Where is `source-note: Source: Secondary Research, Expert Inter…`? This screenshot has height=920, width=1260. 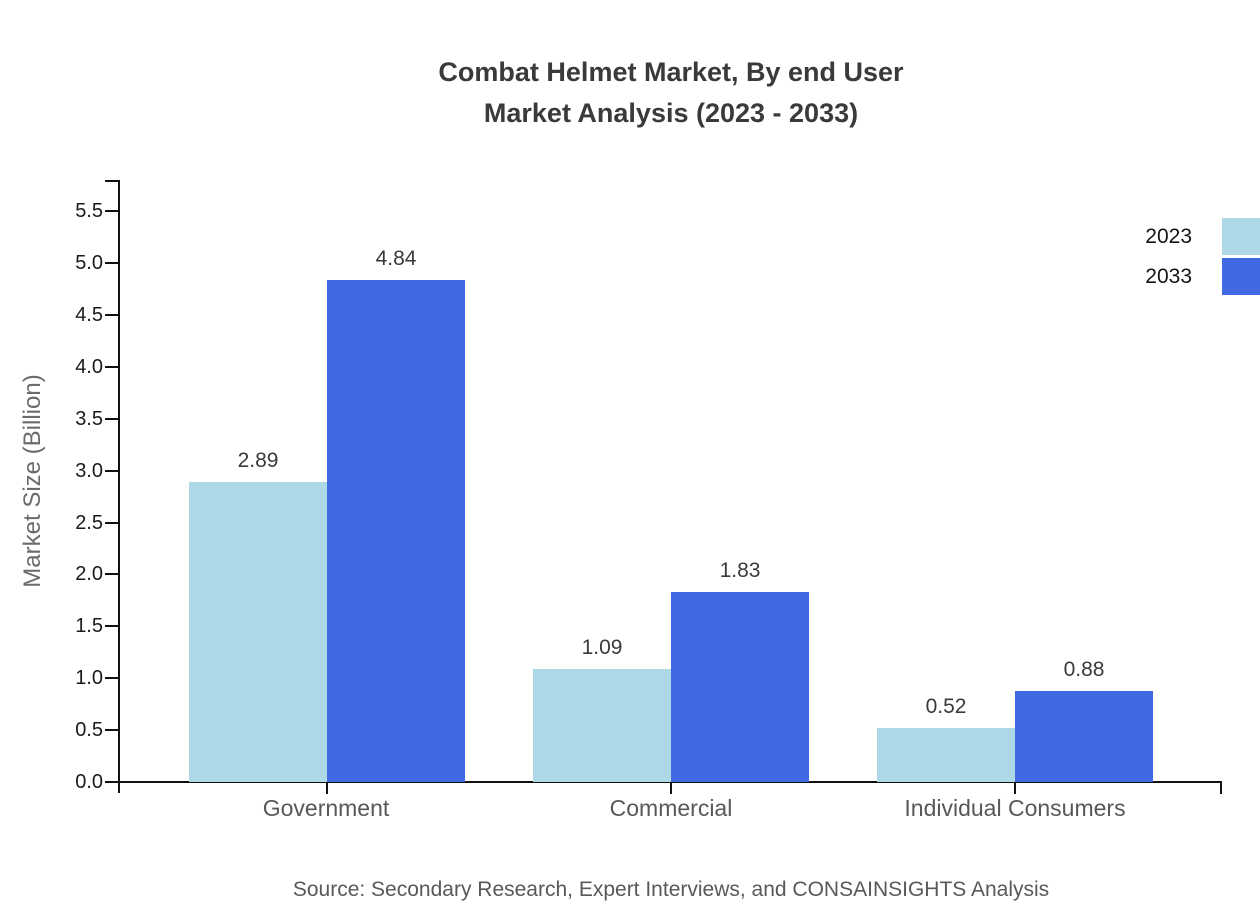
source-note: Source: Secondary Research, Expert Inter… is located at coordinates (671, 889).